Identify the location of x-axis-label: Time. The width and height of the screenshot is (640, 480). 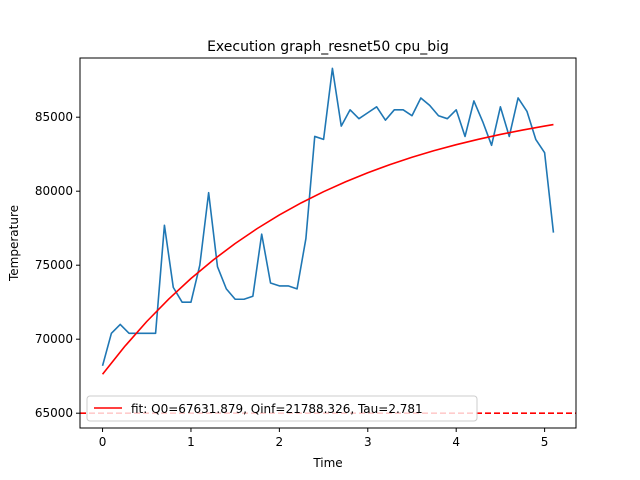
(327, 463).